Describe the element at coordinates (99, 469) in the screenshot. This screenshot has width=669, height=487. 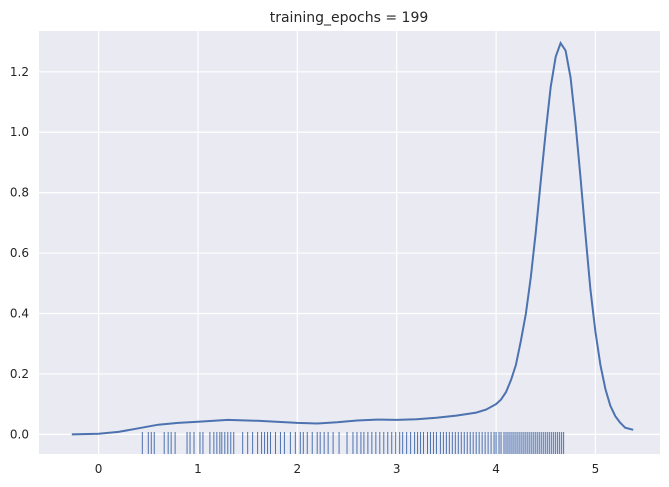
I see `x-tick-label: 0` at that location.